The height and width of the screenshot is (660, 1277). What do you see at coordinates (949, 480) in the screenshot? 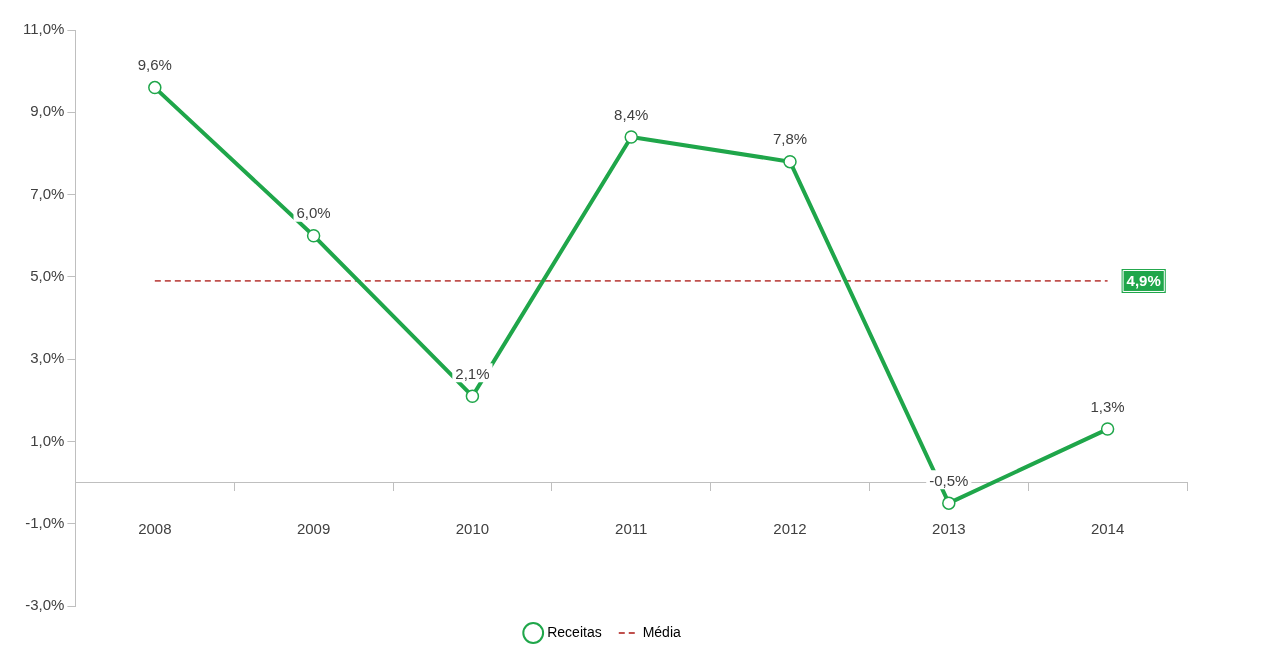
I see `data-label: -0,5%` at bounding box center [949, 480].